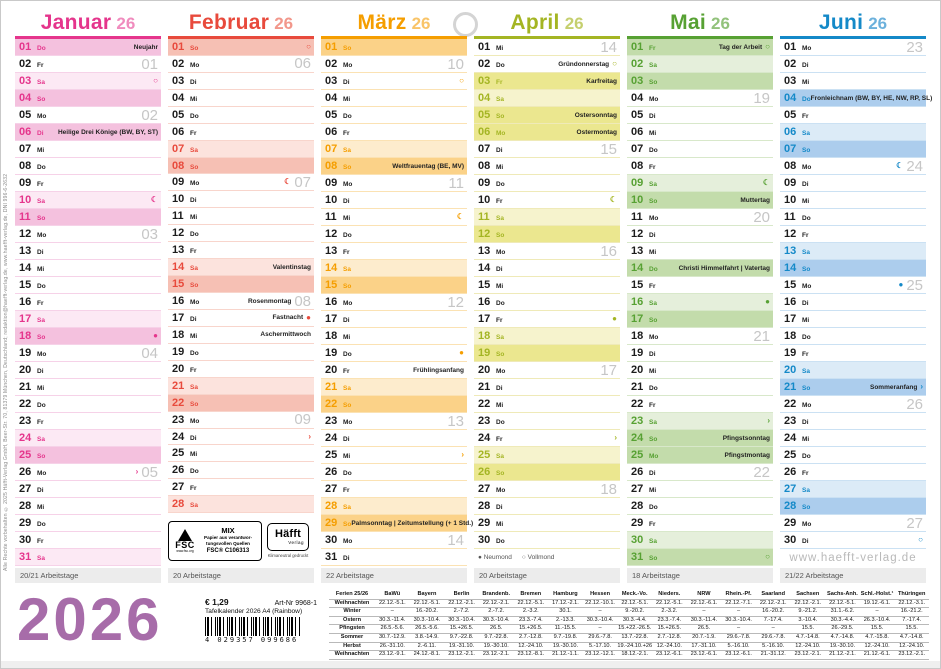  I want to click on day-row: 25 Mo Pfingstmontag, so click(700, 455).